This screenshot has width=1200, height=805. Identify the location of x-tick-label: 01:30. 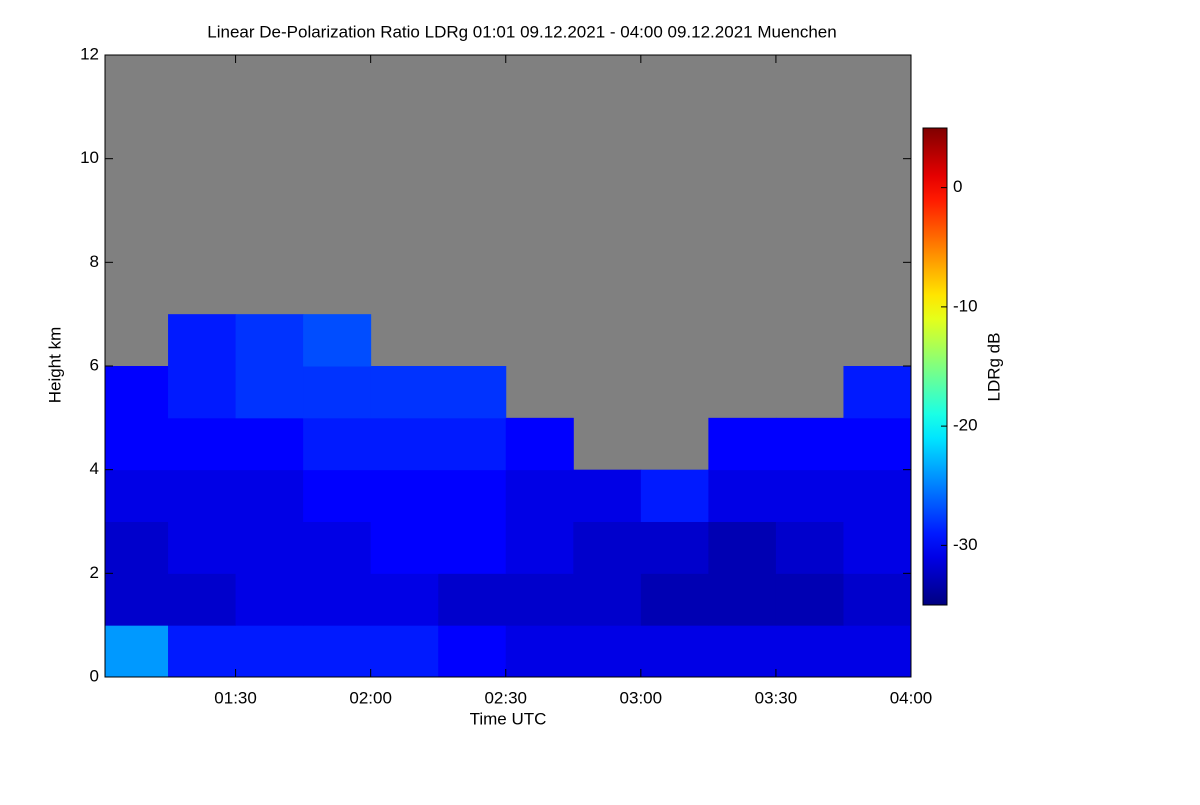
(235, 697).